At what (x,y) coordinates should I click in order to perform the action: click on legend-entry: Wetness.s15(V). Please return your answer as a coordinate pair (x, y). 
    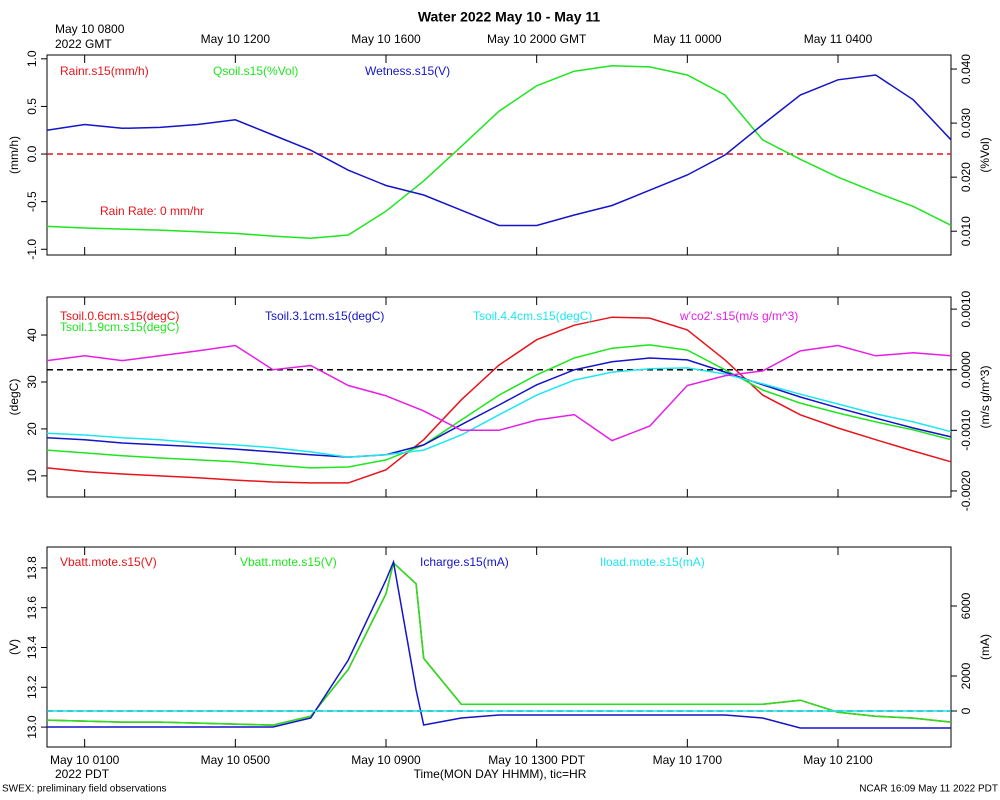
    Looking at the image, I should click on (407, 71).